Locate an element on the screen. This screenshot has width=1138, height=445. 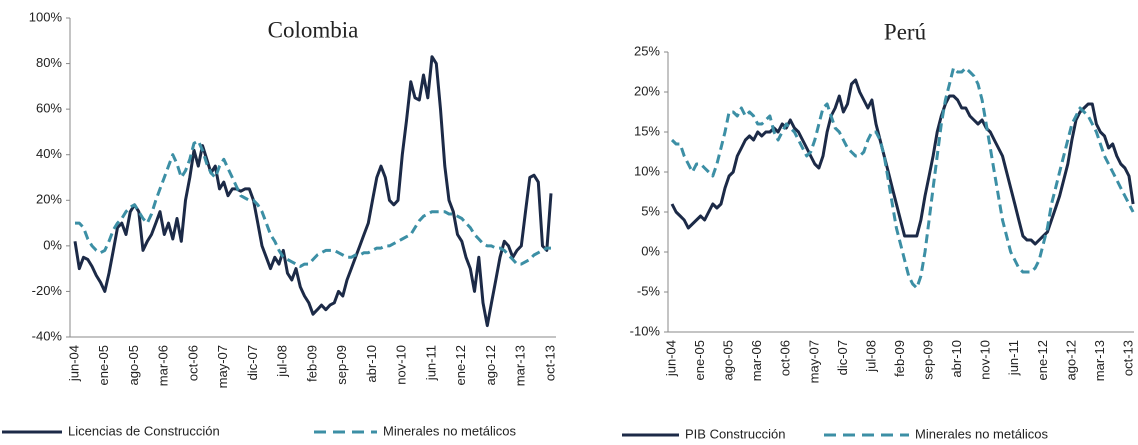
y-tick-label: 5% is located at coordinates (650, 210).